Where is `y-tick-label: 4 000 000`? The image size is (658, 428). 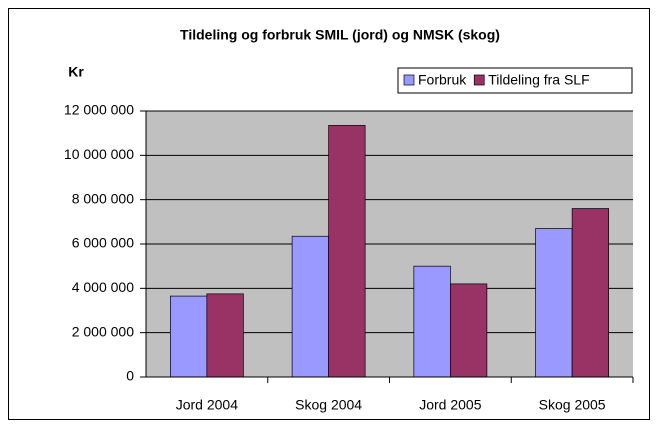
y-tick-label: 4 000 000 is located at coordinates (103, 287).